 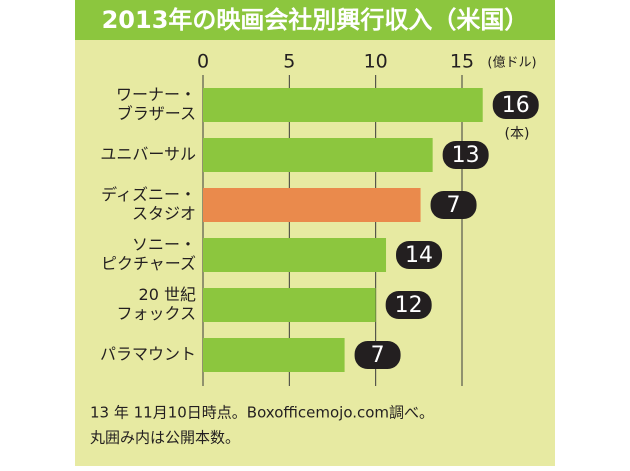 I want to click on y-tick-label: 20 世紀, so click(x=167, y=294).